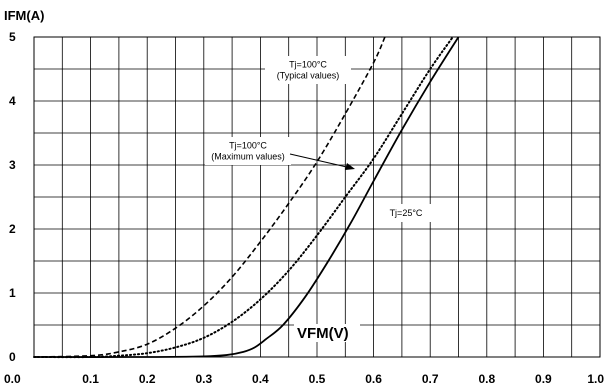 The image size is (607, 387). Describe the element at coordinates (430, 379) in the screenshot. I see `x-tick-label: 0.7` at that location.